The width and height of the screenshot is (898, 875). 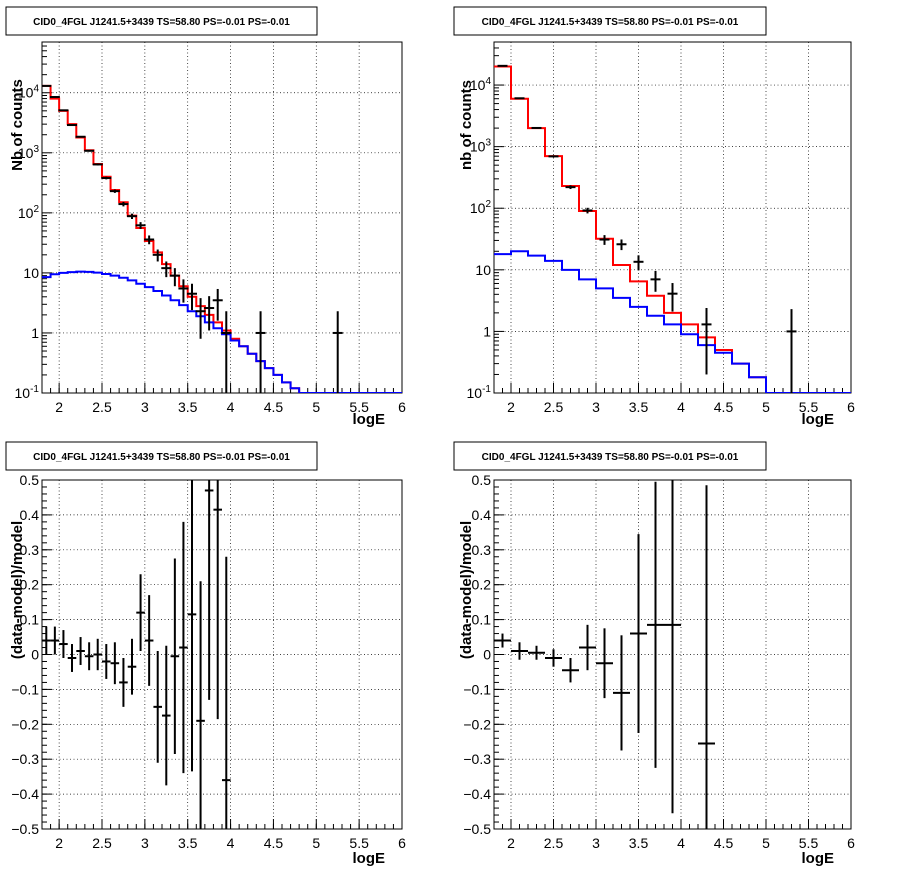 I want to click on y-tick-label: 10⁻¹, so click(x=479, y=392).